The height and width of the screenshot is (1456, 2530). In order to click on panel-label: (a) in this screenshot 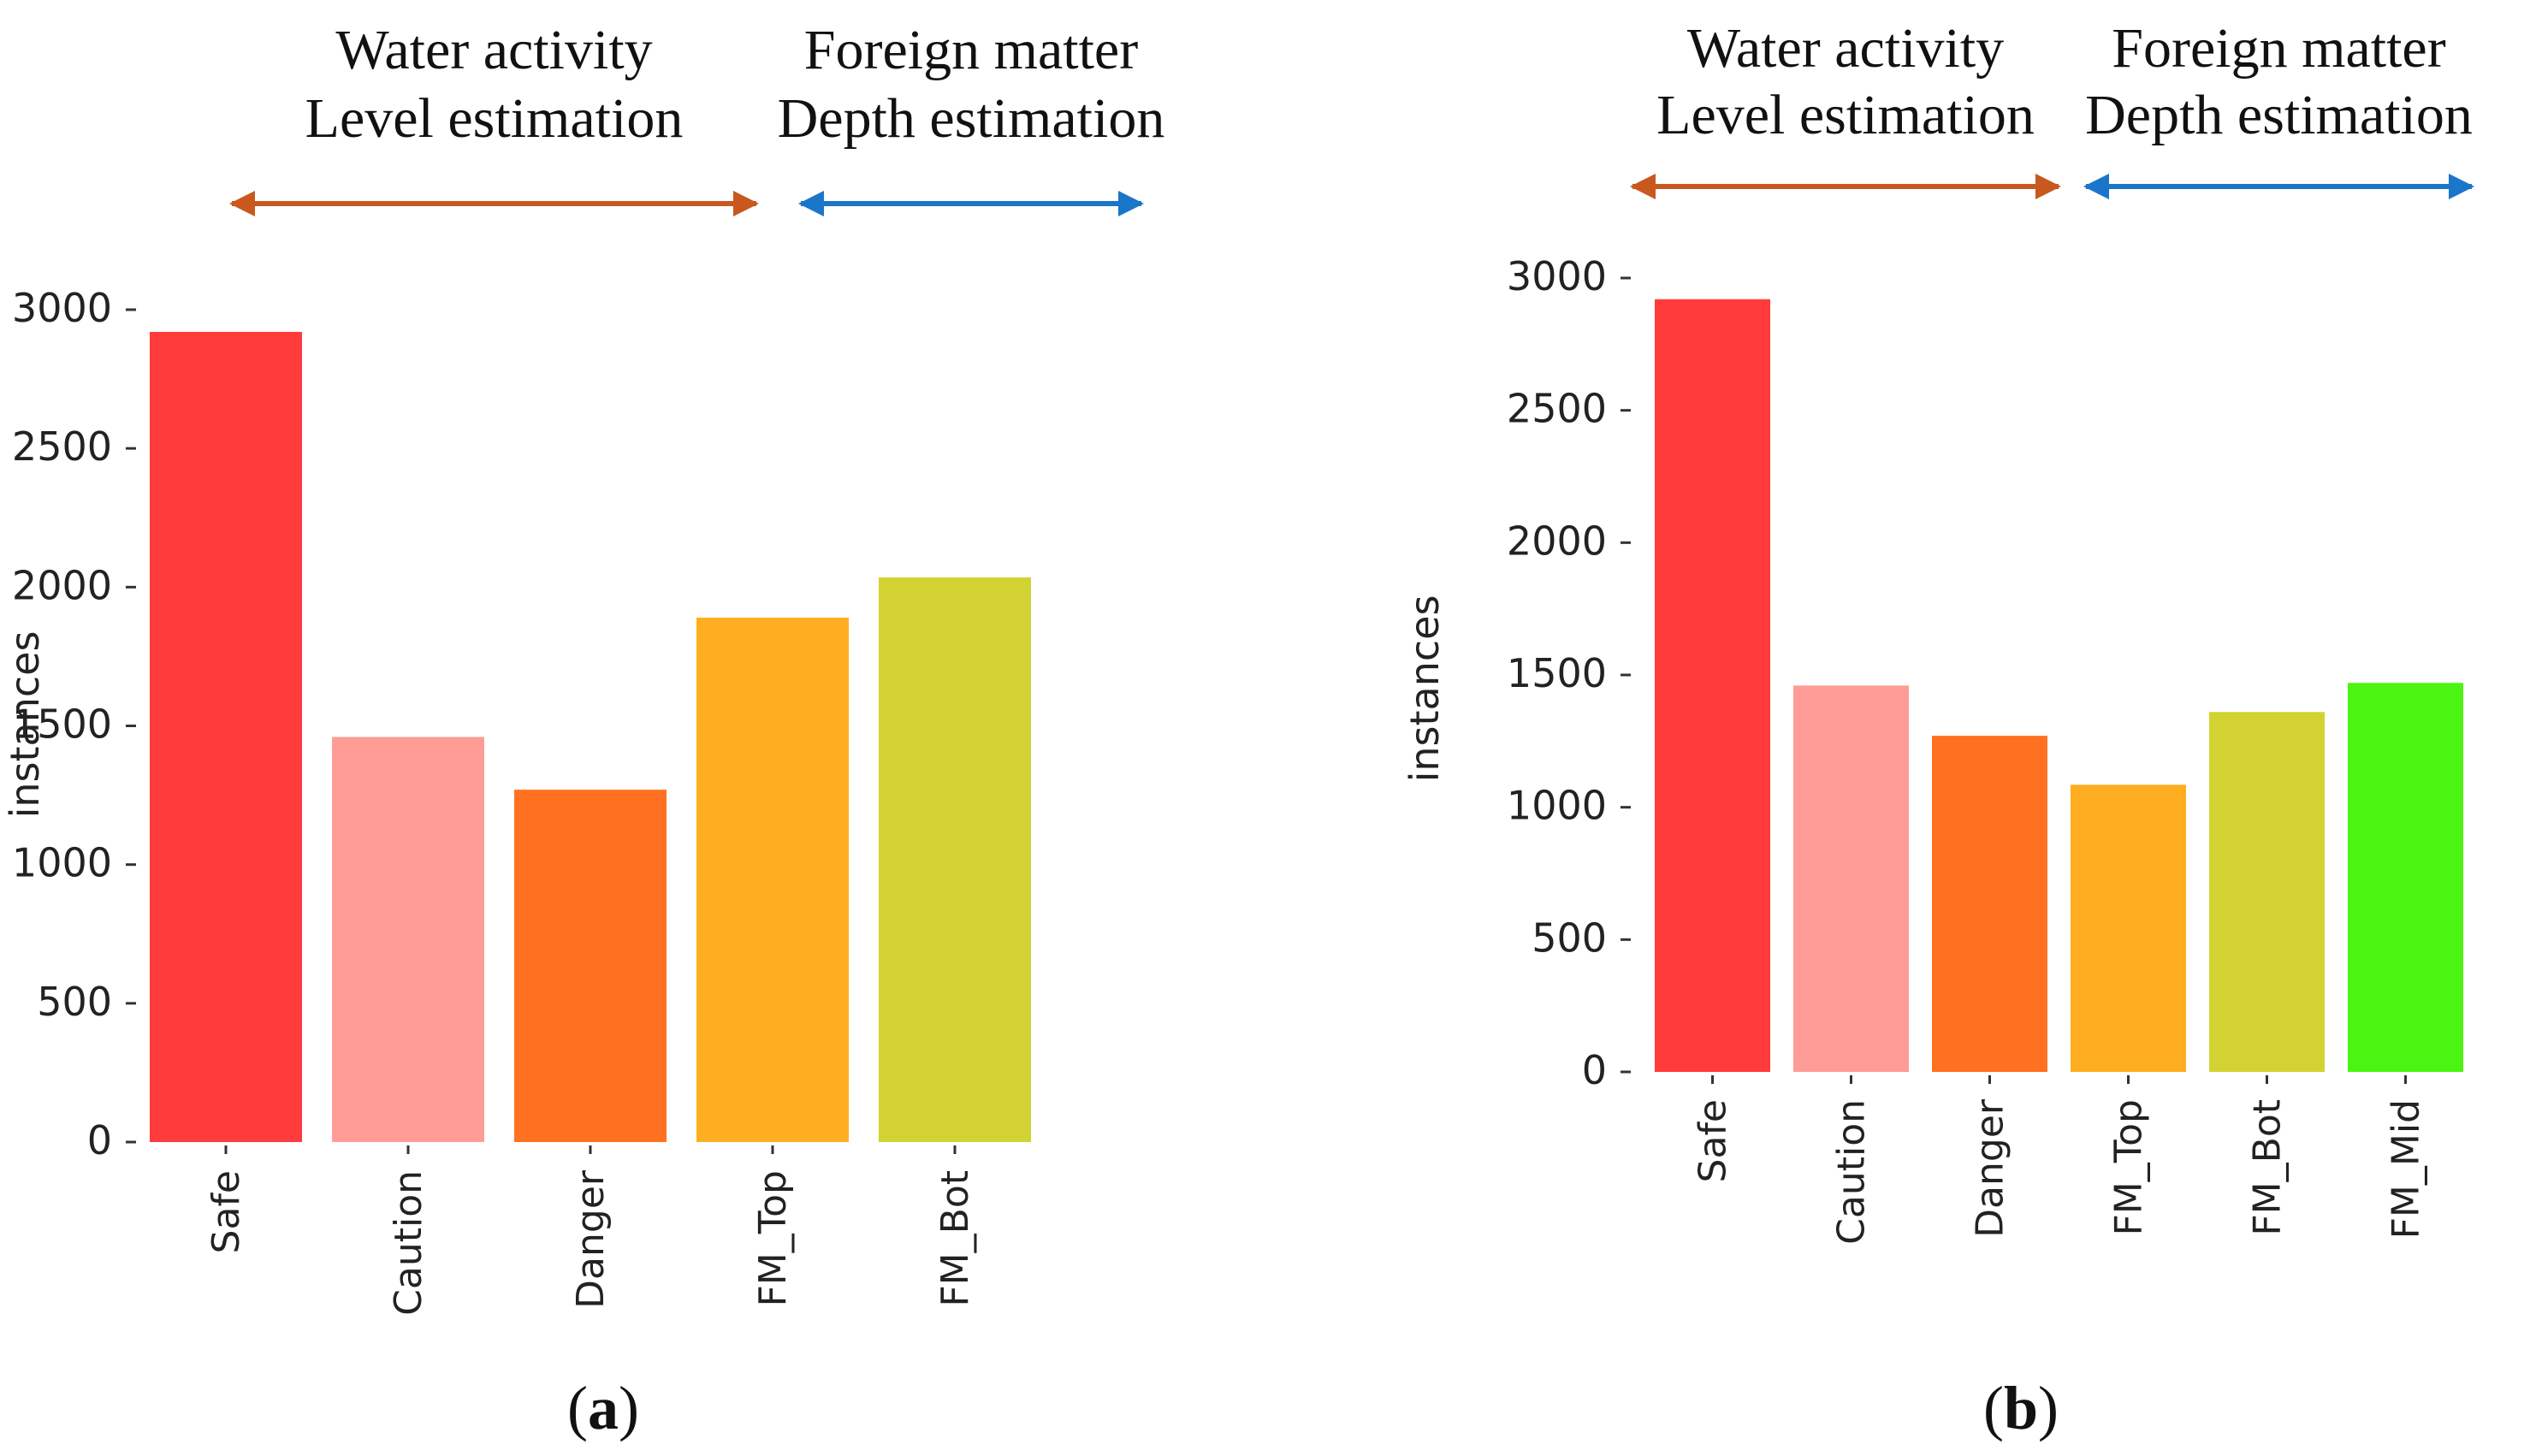, I will do `click(603, 1408)`.